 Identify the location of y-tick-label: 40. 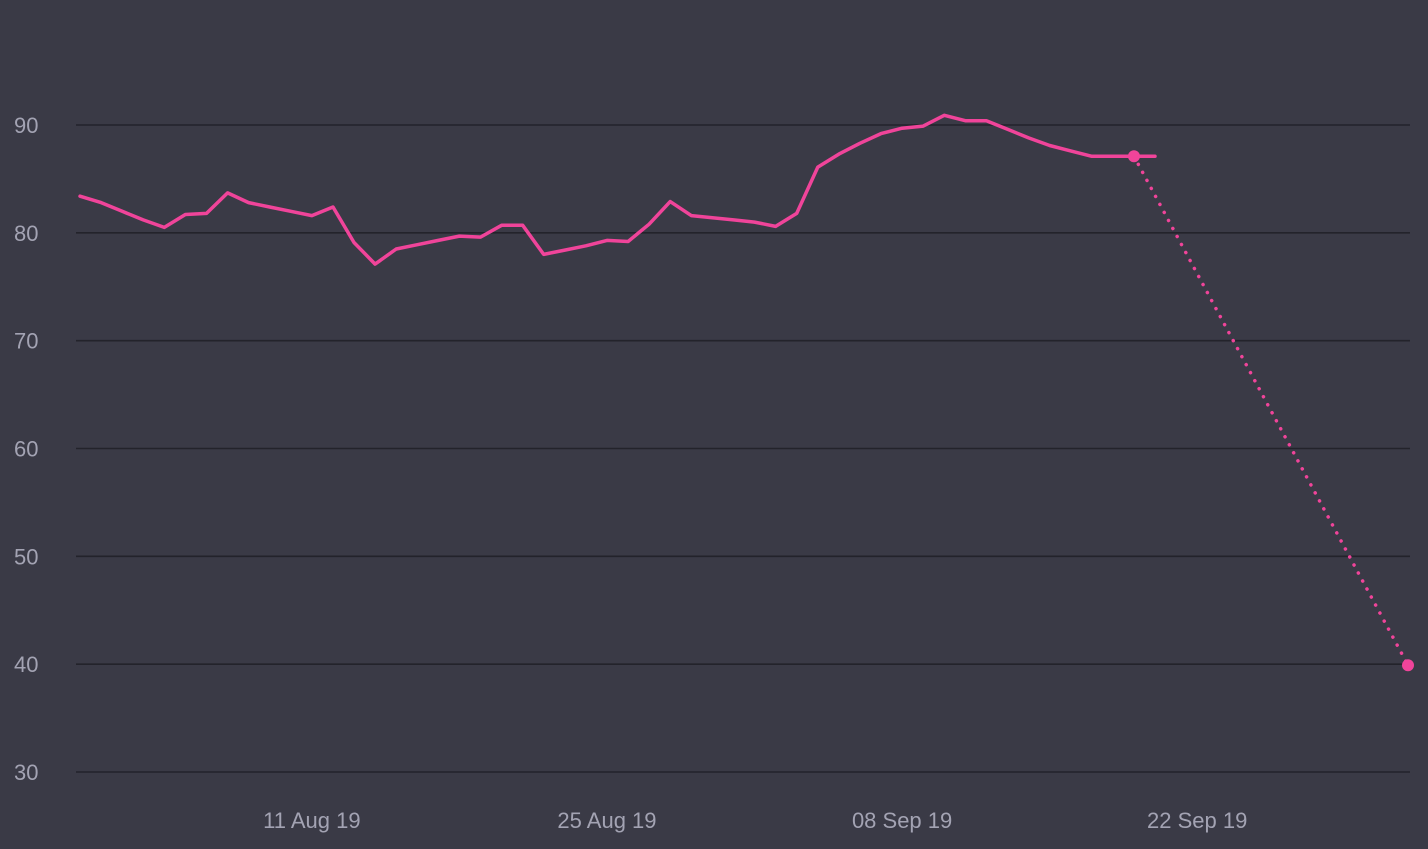
(26, 664).